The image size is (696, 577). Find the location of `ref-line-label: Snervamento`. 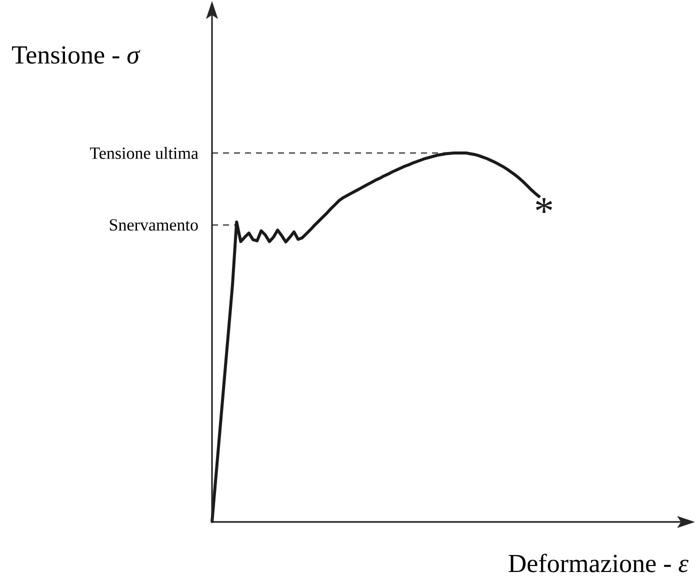

ref-line-label: Snervamento is located at coordinates (154, 225).